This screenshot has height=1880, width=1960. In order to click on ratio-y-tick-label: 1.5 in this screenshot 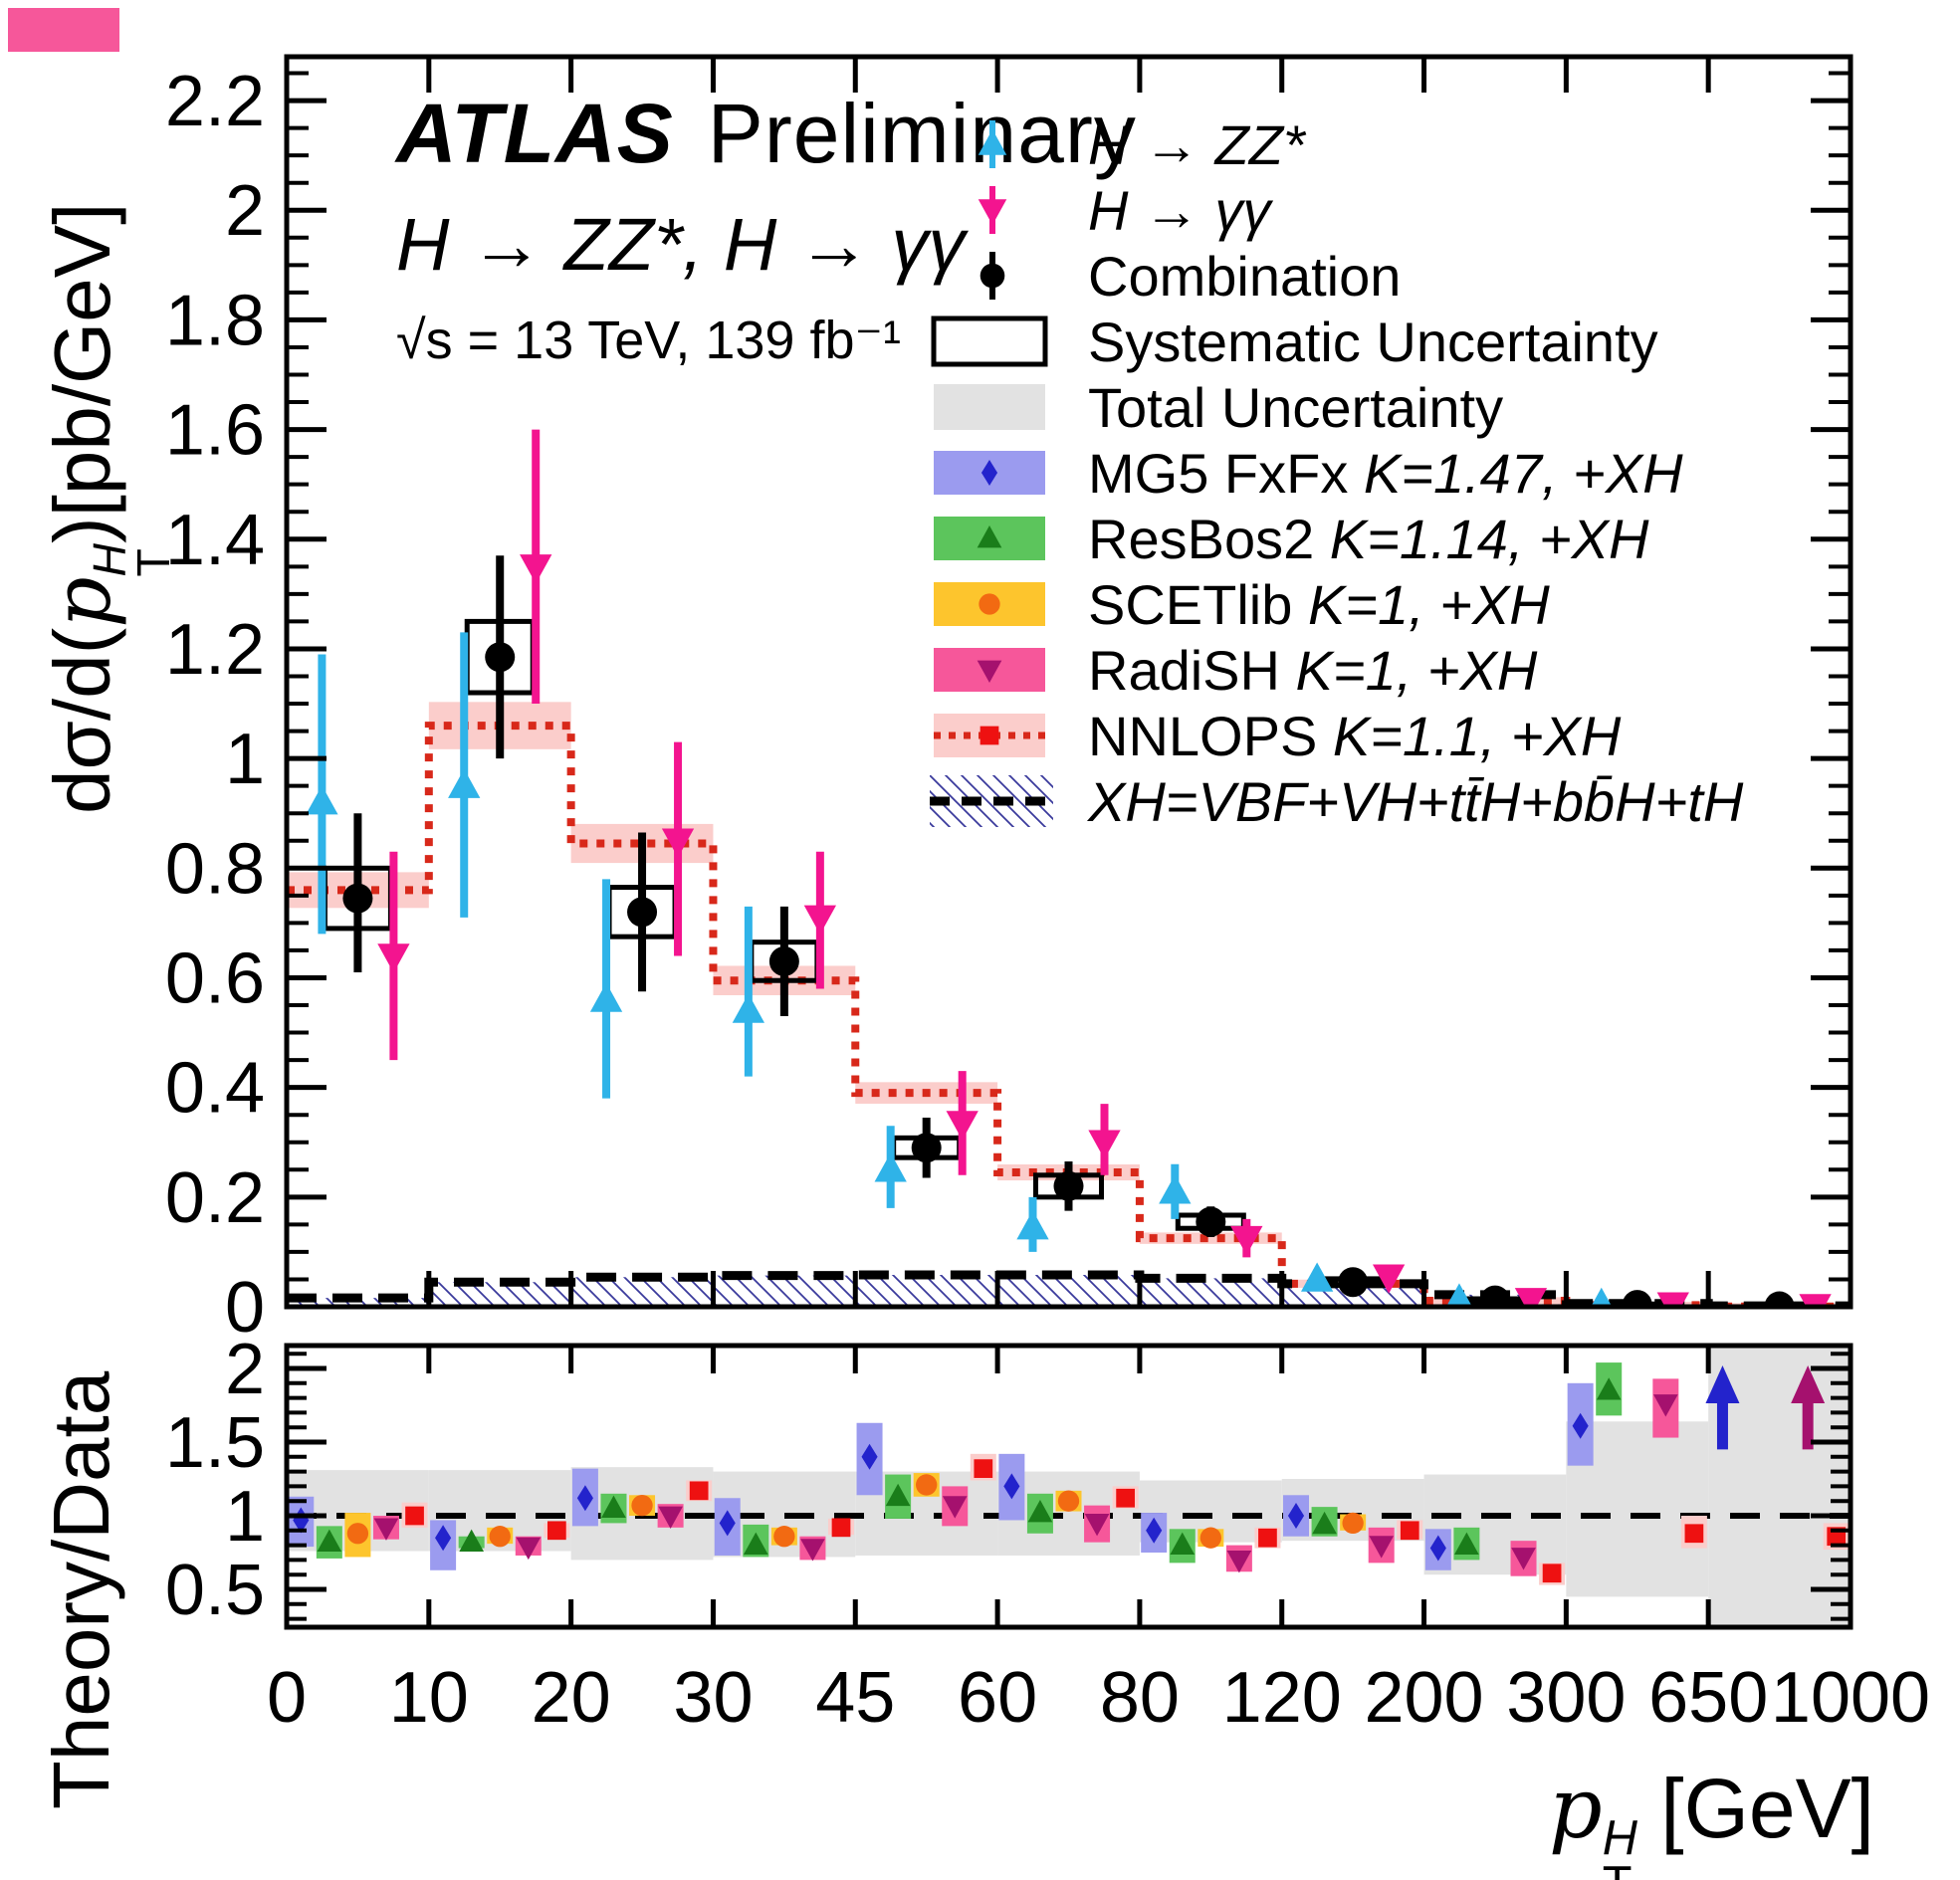, I will do `click(215, 1443)`.